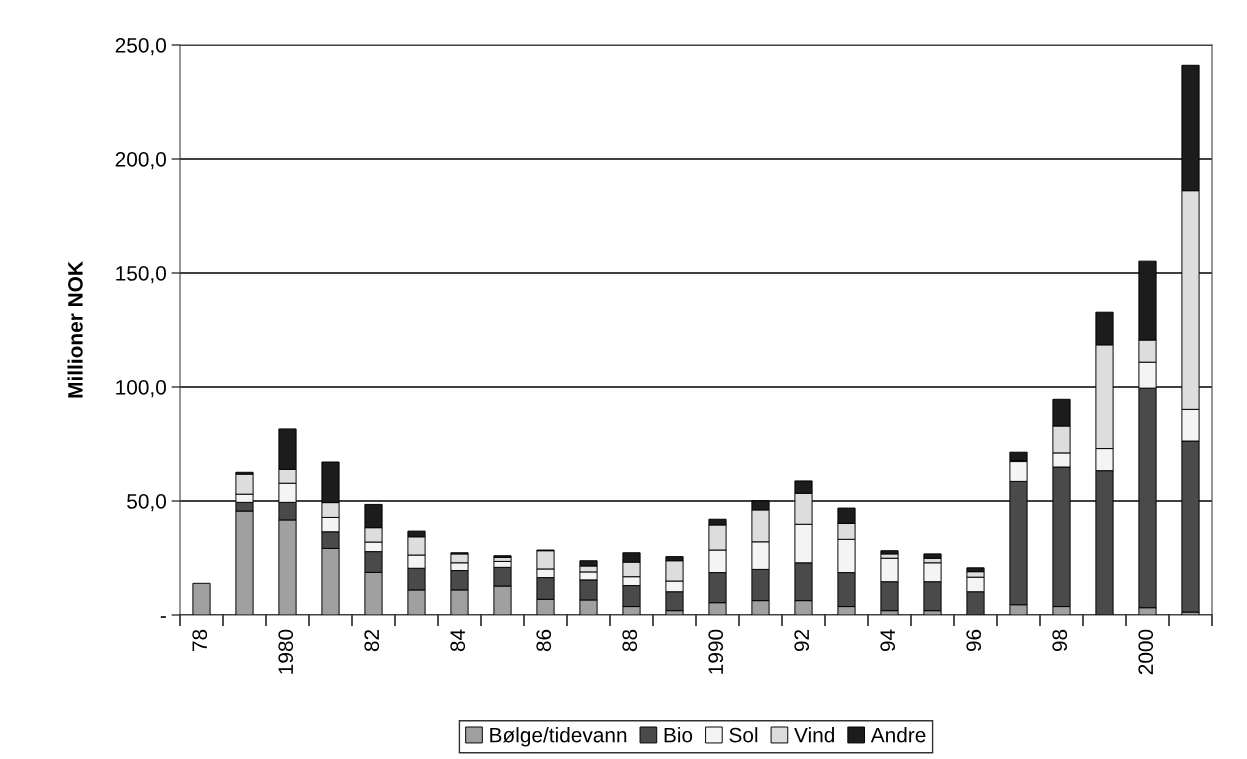 The height and width of the screenshot is (759, 1247). I want to click on x-tick-label: 1980, so click(286, 651).